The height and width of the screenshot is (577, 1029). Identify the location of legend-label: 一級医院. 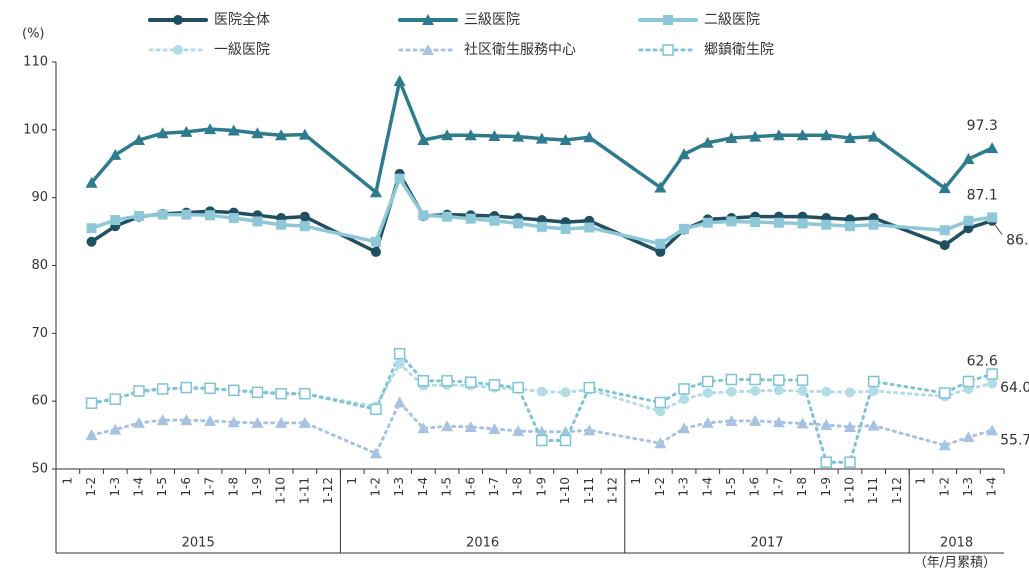
(242, 50).